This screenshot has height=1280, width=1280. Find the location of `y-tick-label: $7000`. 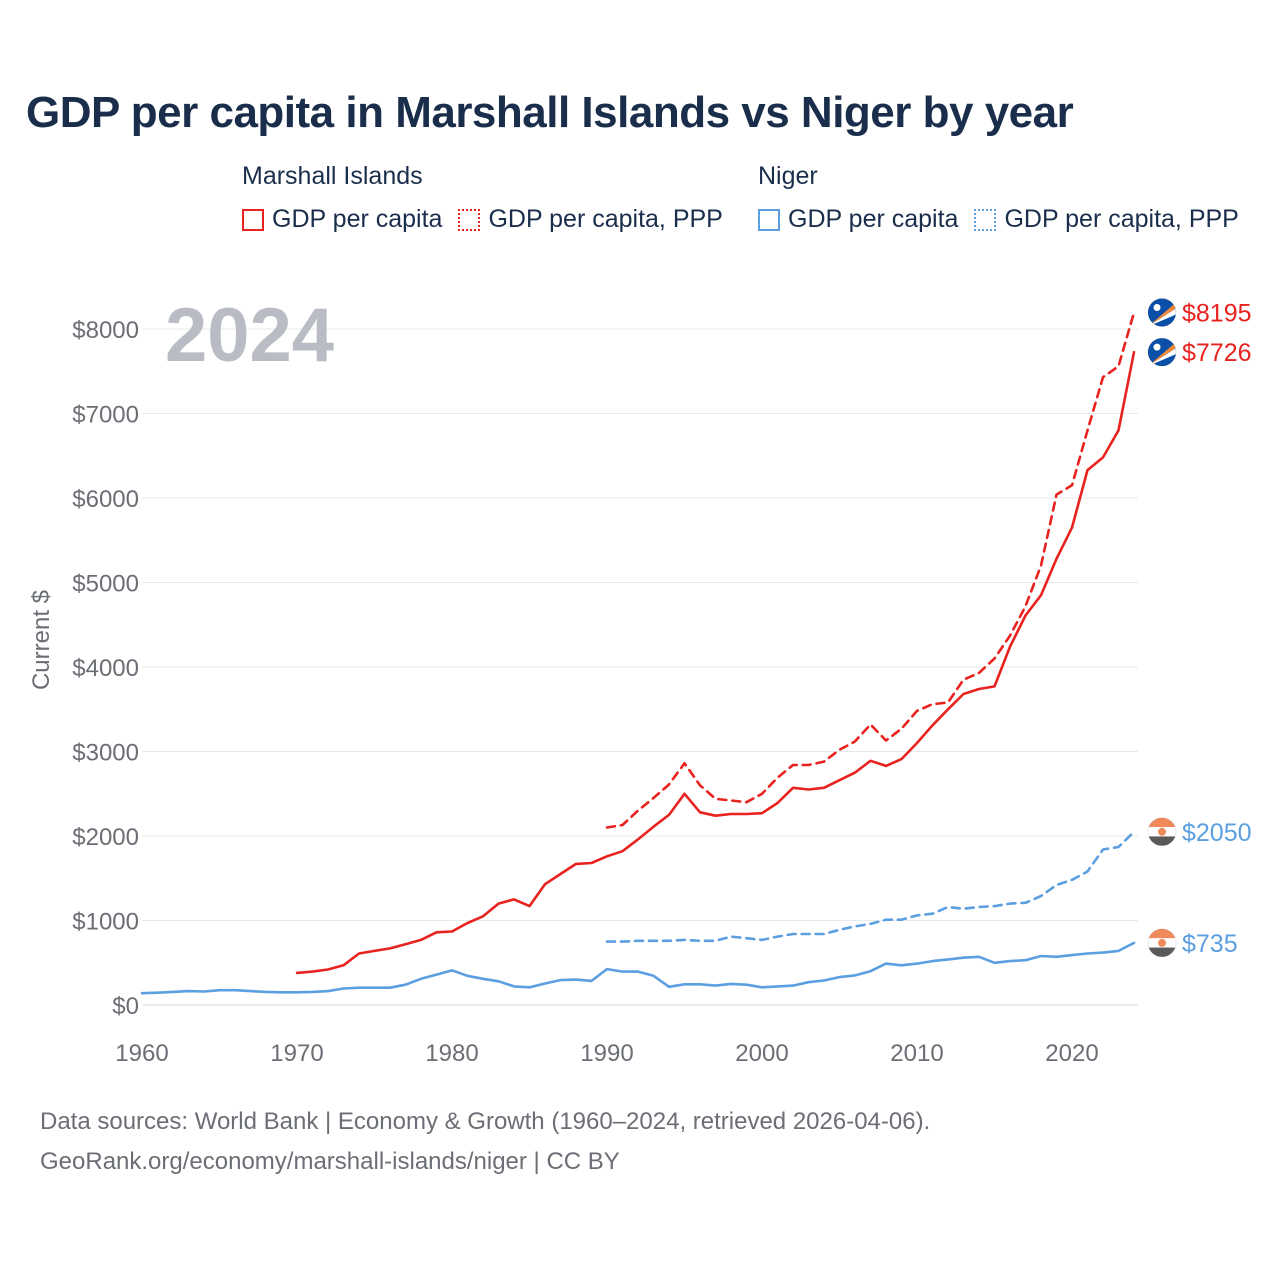

y-tick-label: $7000 is located at coordinates (105, 415).